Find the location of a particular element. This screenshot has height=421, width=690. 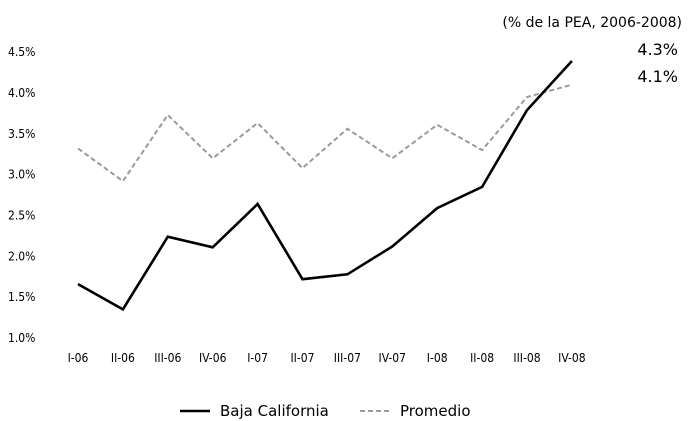

y-tick-label: 1.5% is located at coordinates (21, 297).